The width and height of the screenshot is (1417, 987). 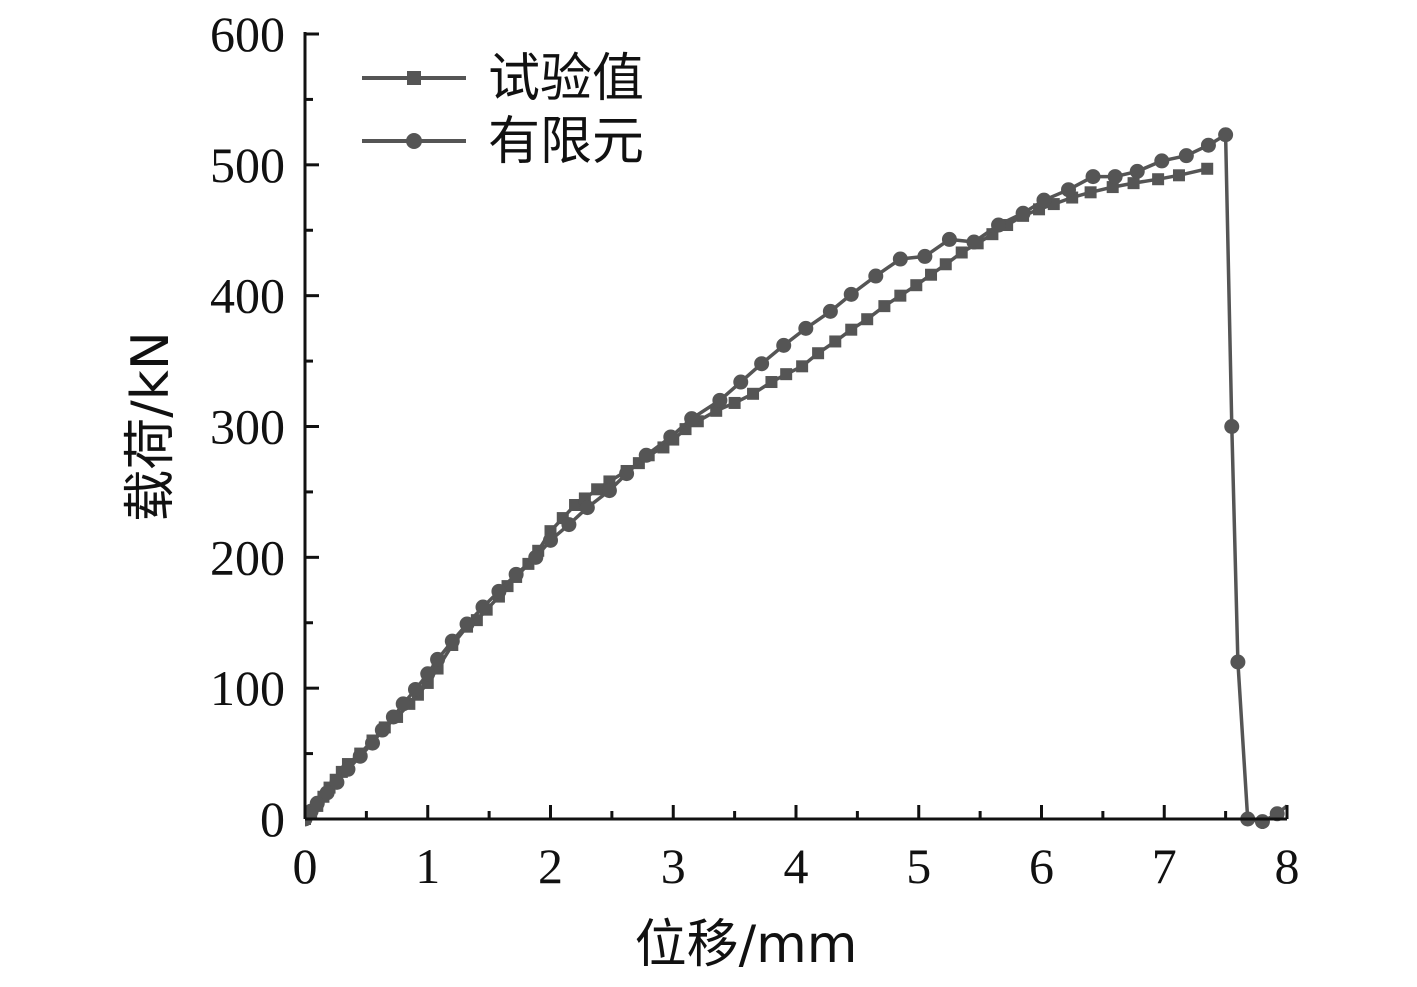 What do you see at coordinates (247, 296) in the screenshot?
I see `y-tick-label: 400` at bounding box center [247, 296].